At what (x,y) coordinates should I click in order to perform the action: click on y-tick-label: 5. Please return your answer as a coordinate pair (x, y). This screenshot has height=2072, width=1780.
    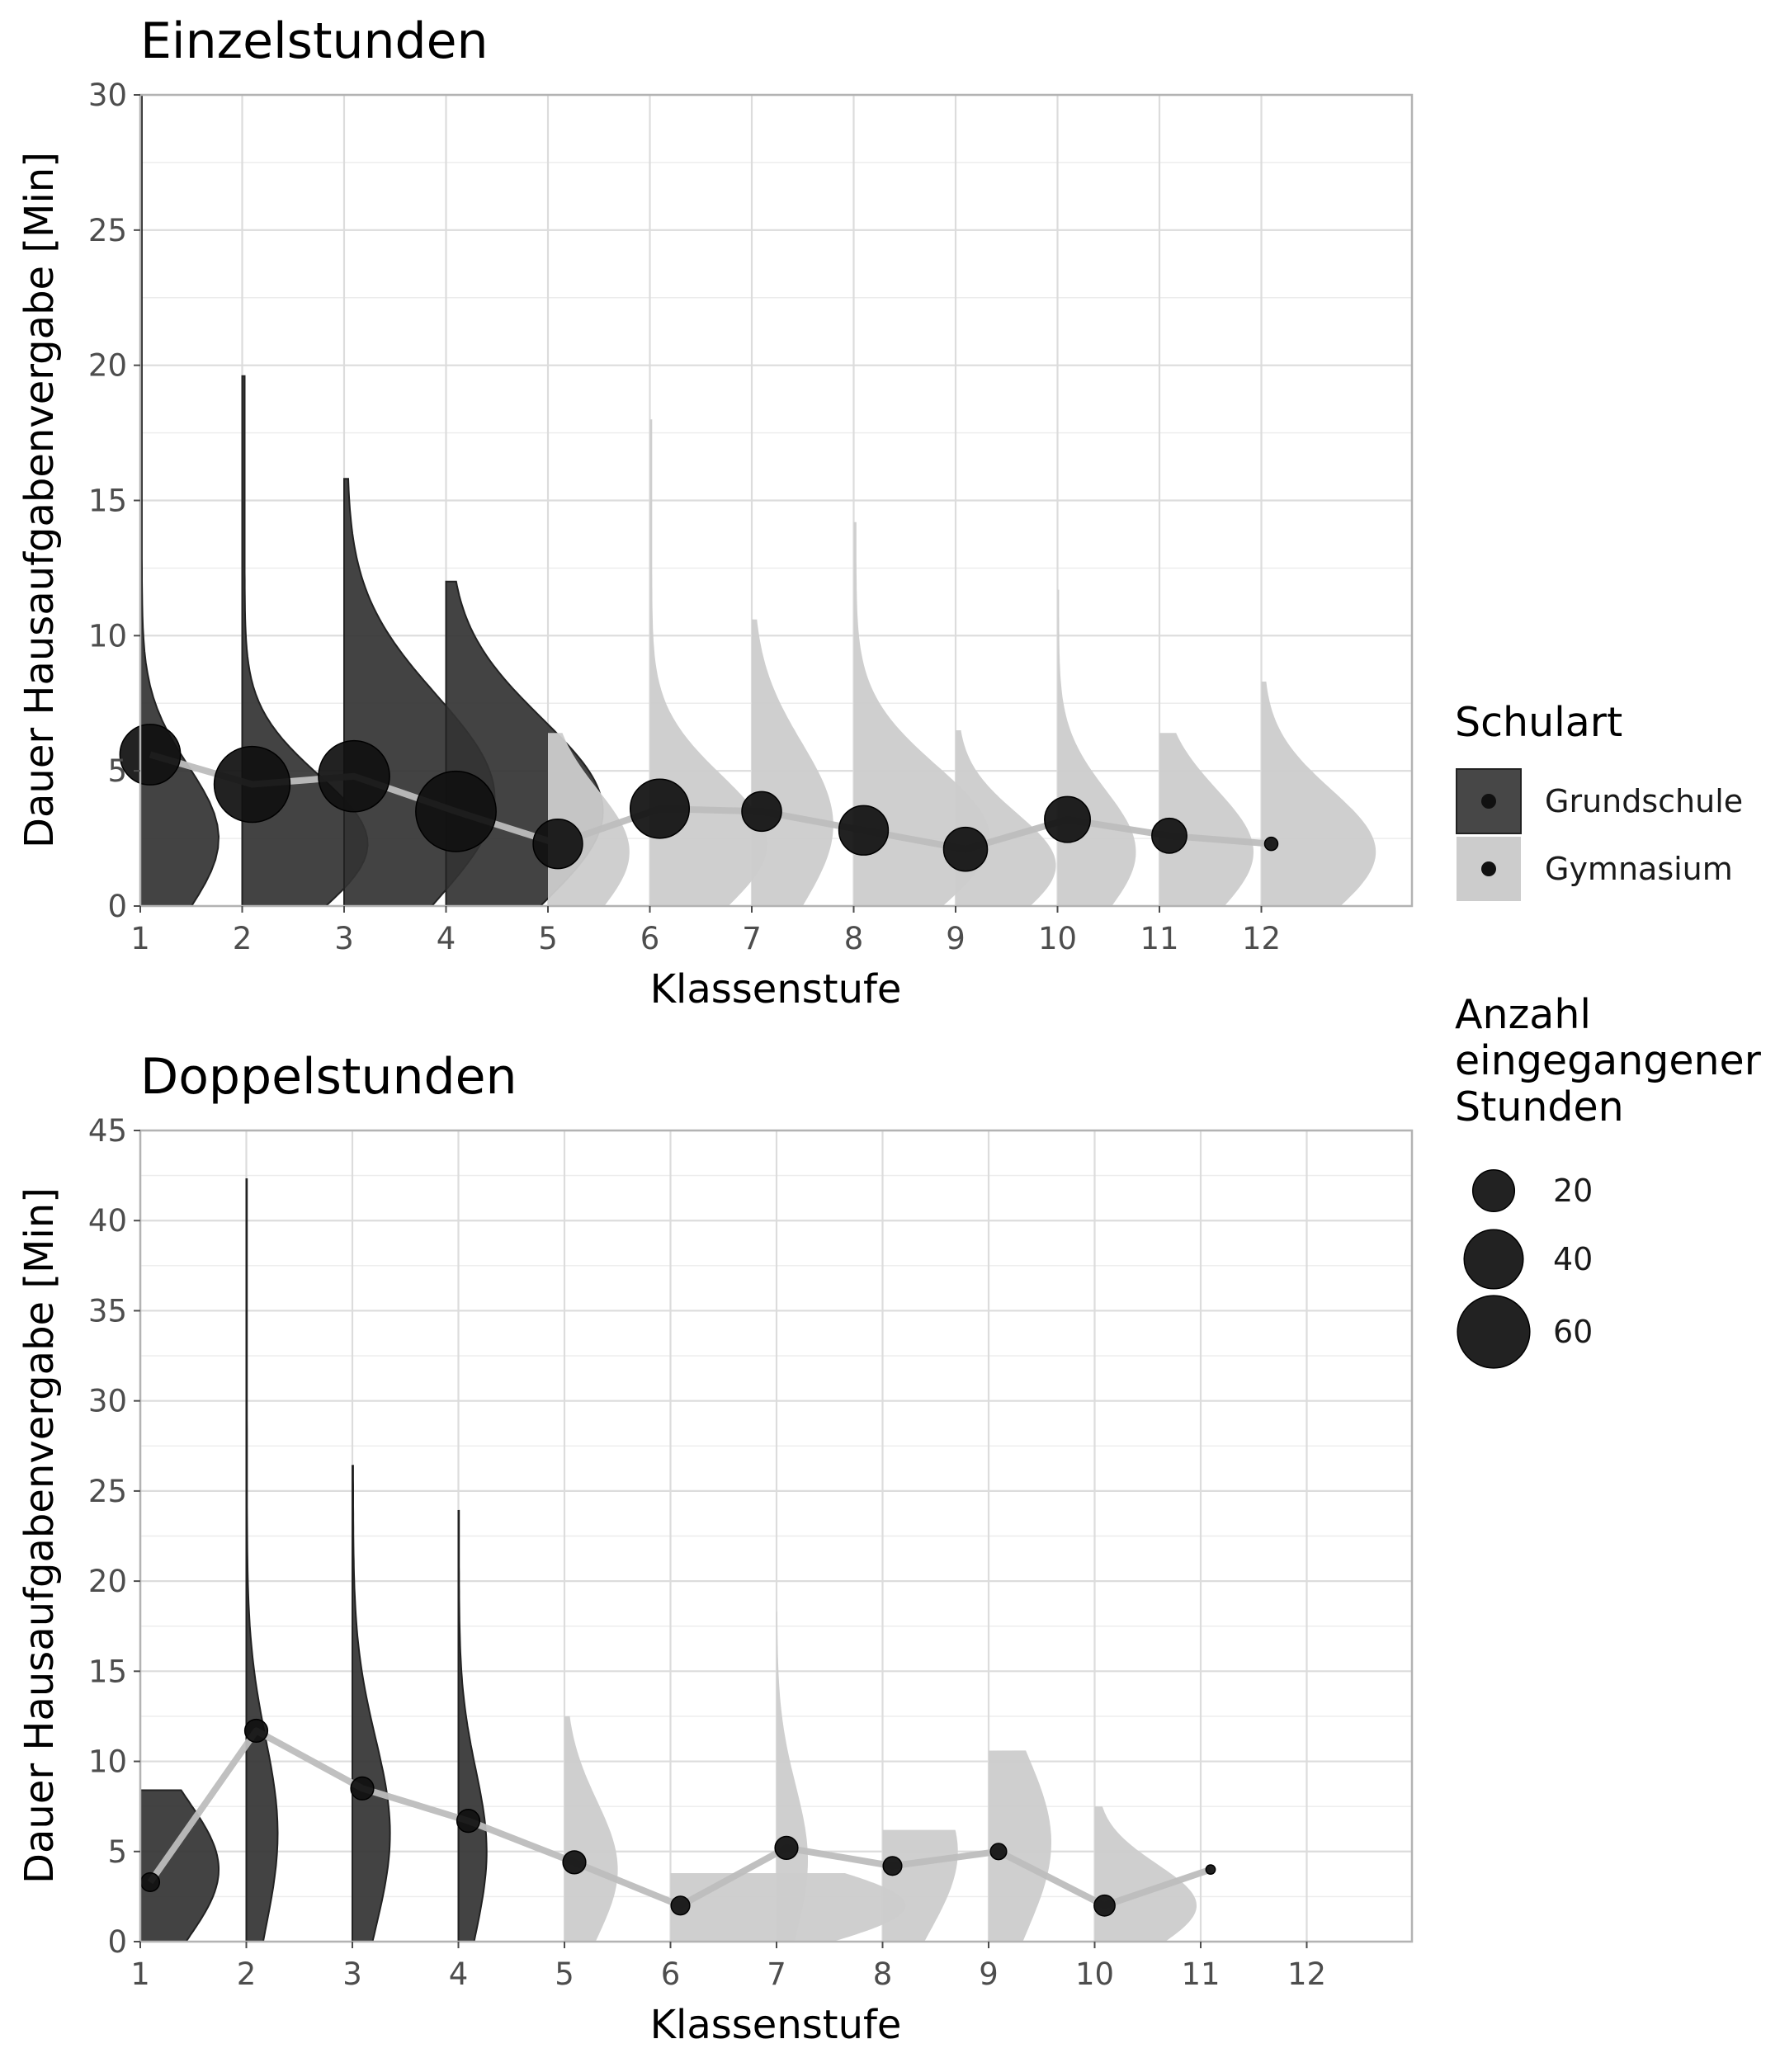
    Looking at the image, I should click on (117, 1852).